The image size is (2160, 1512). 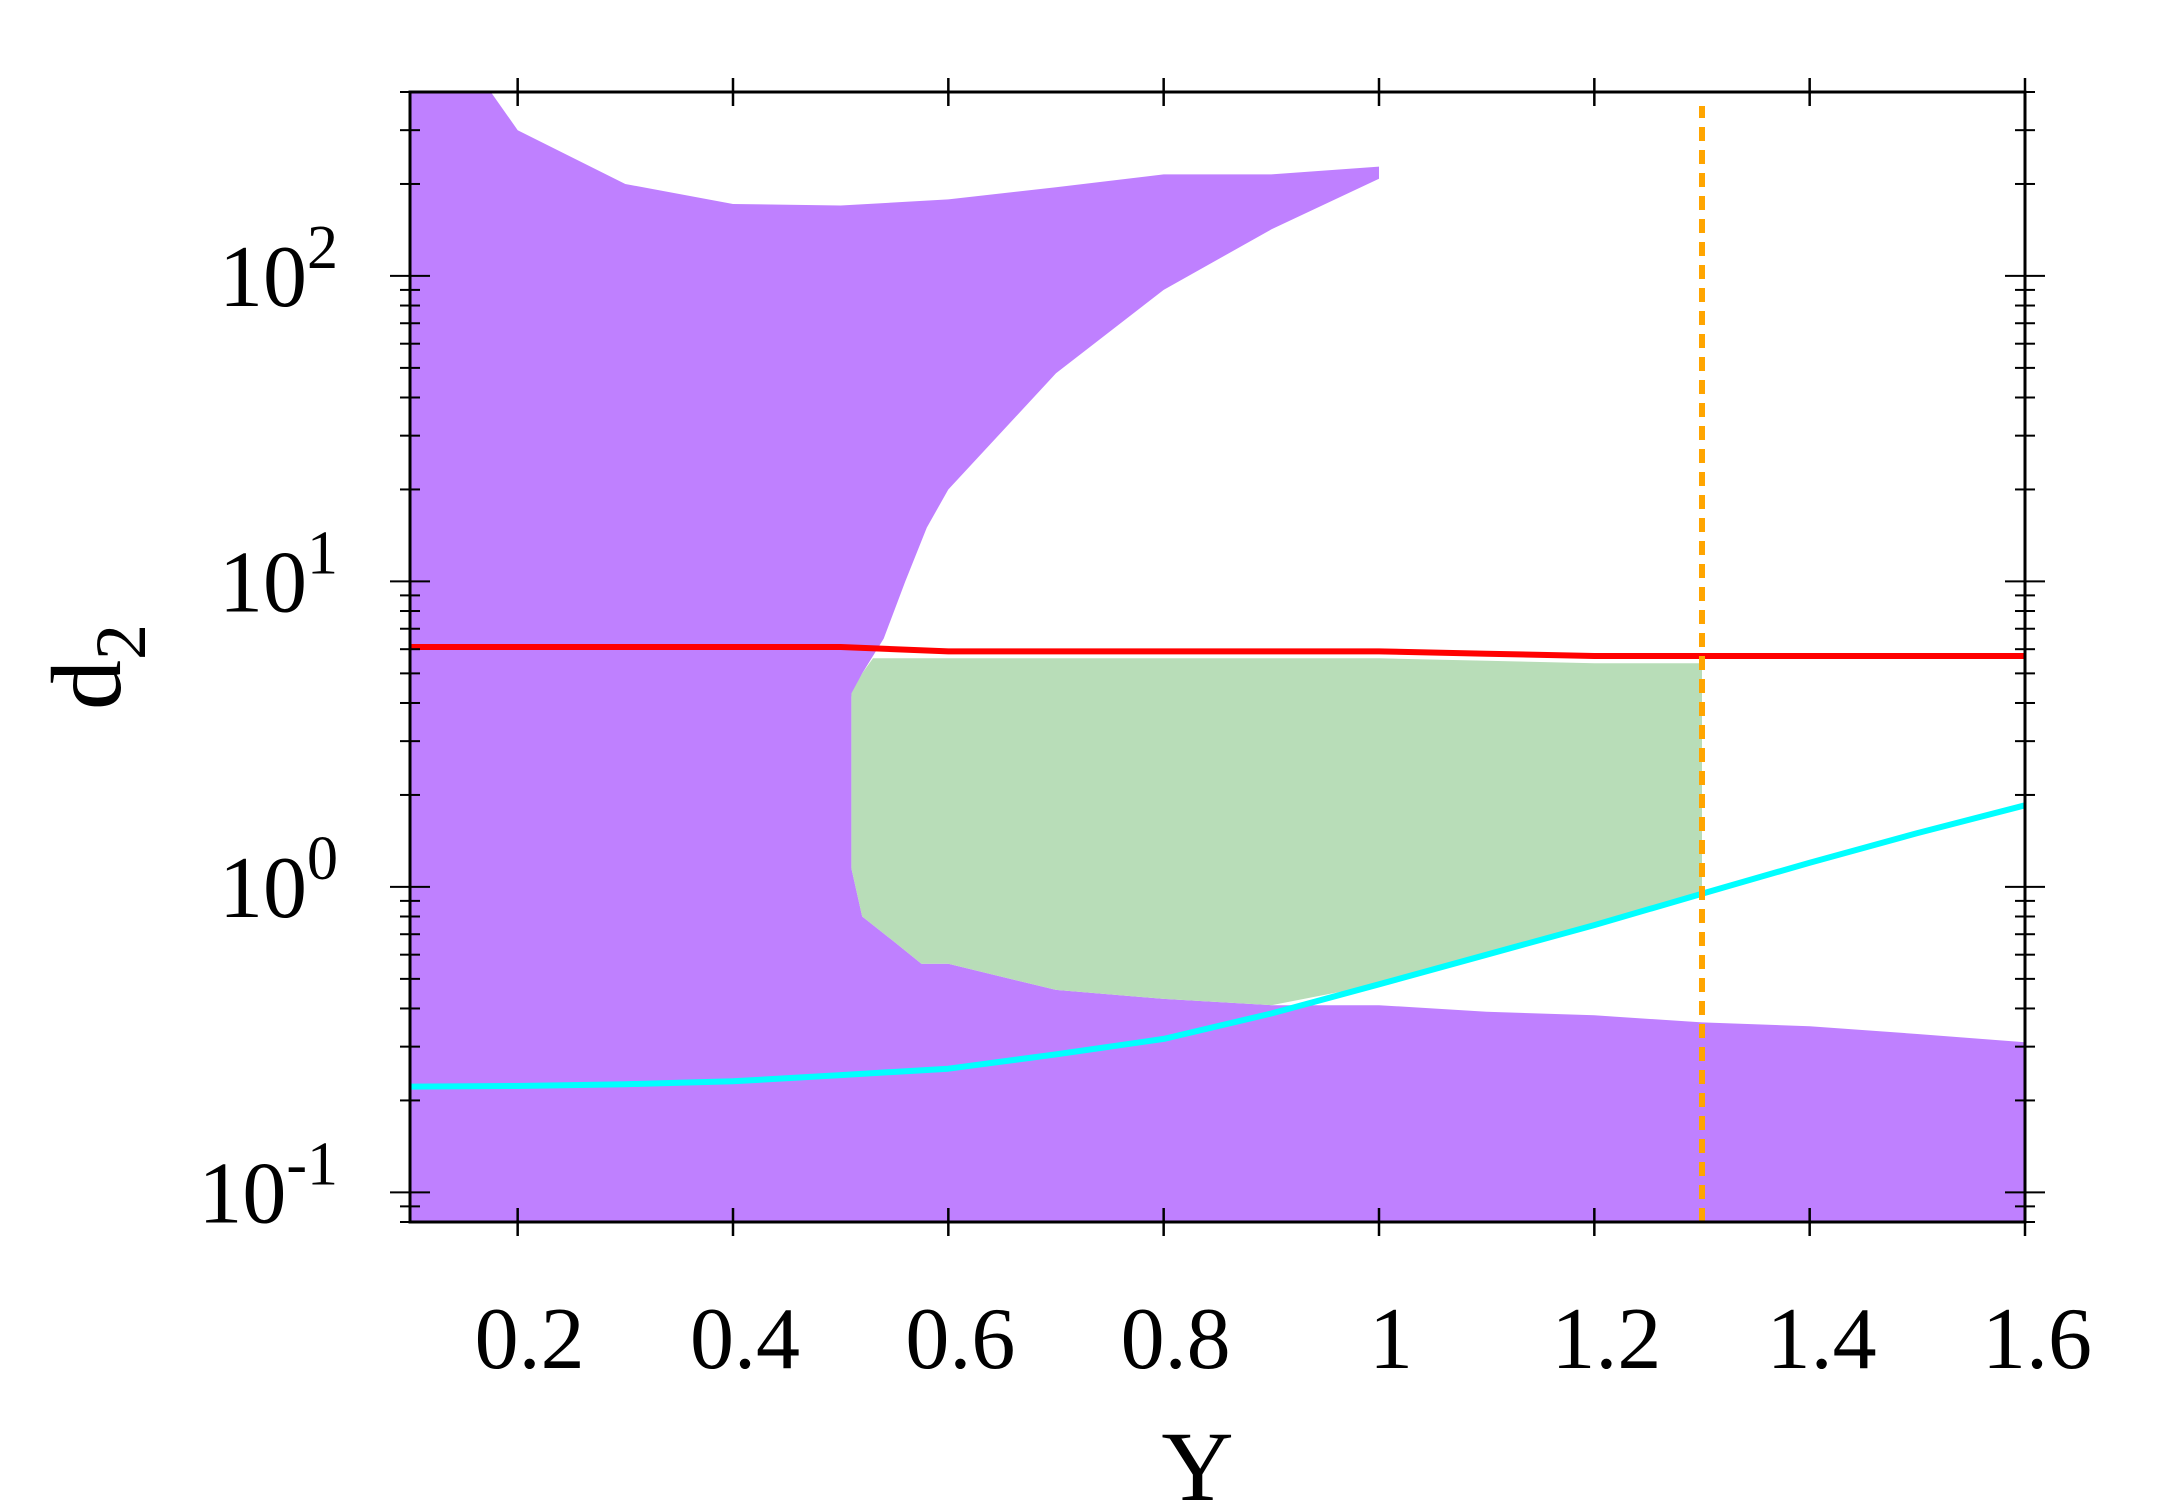 I want to click on y-tick-label-exponent: 2, so click(x=322, y=248).